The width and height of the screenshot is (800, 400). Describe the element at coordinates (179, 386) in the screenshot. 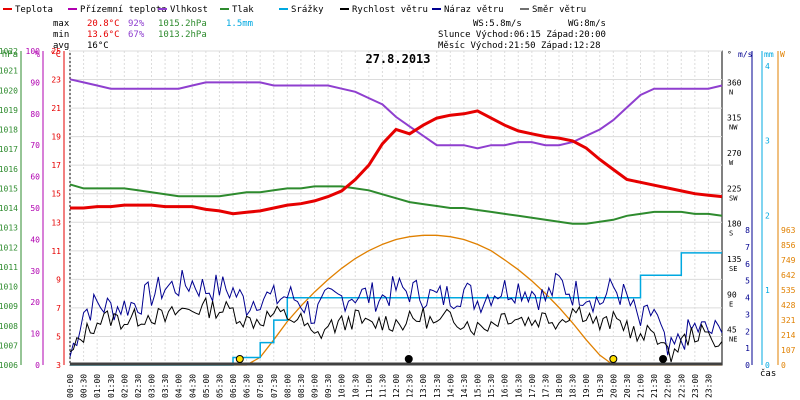

I see `x-tick-8: 04:00` at that location.